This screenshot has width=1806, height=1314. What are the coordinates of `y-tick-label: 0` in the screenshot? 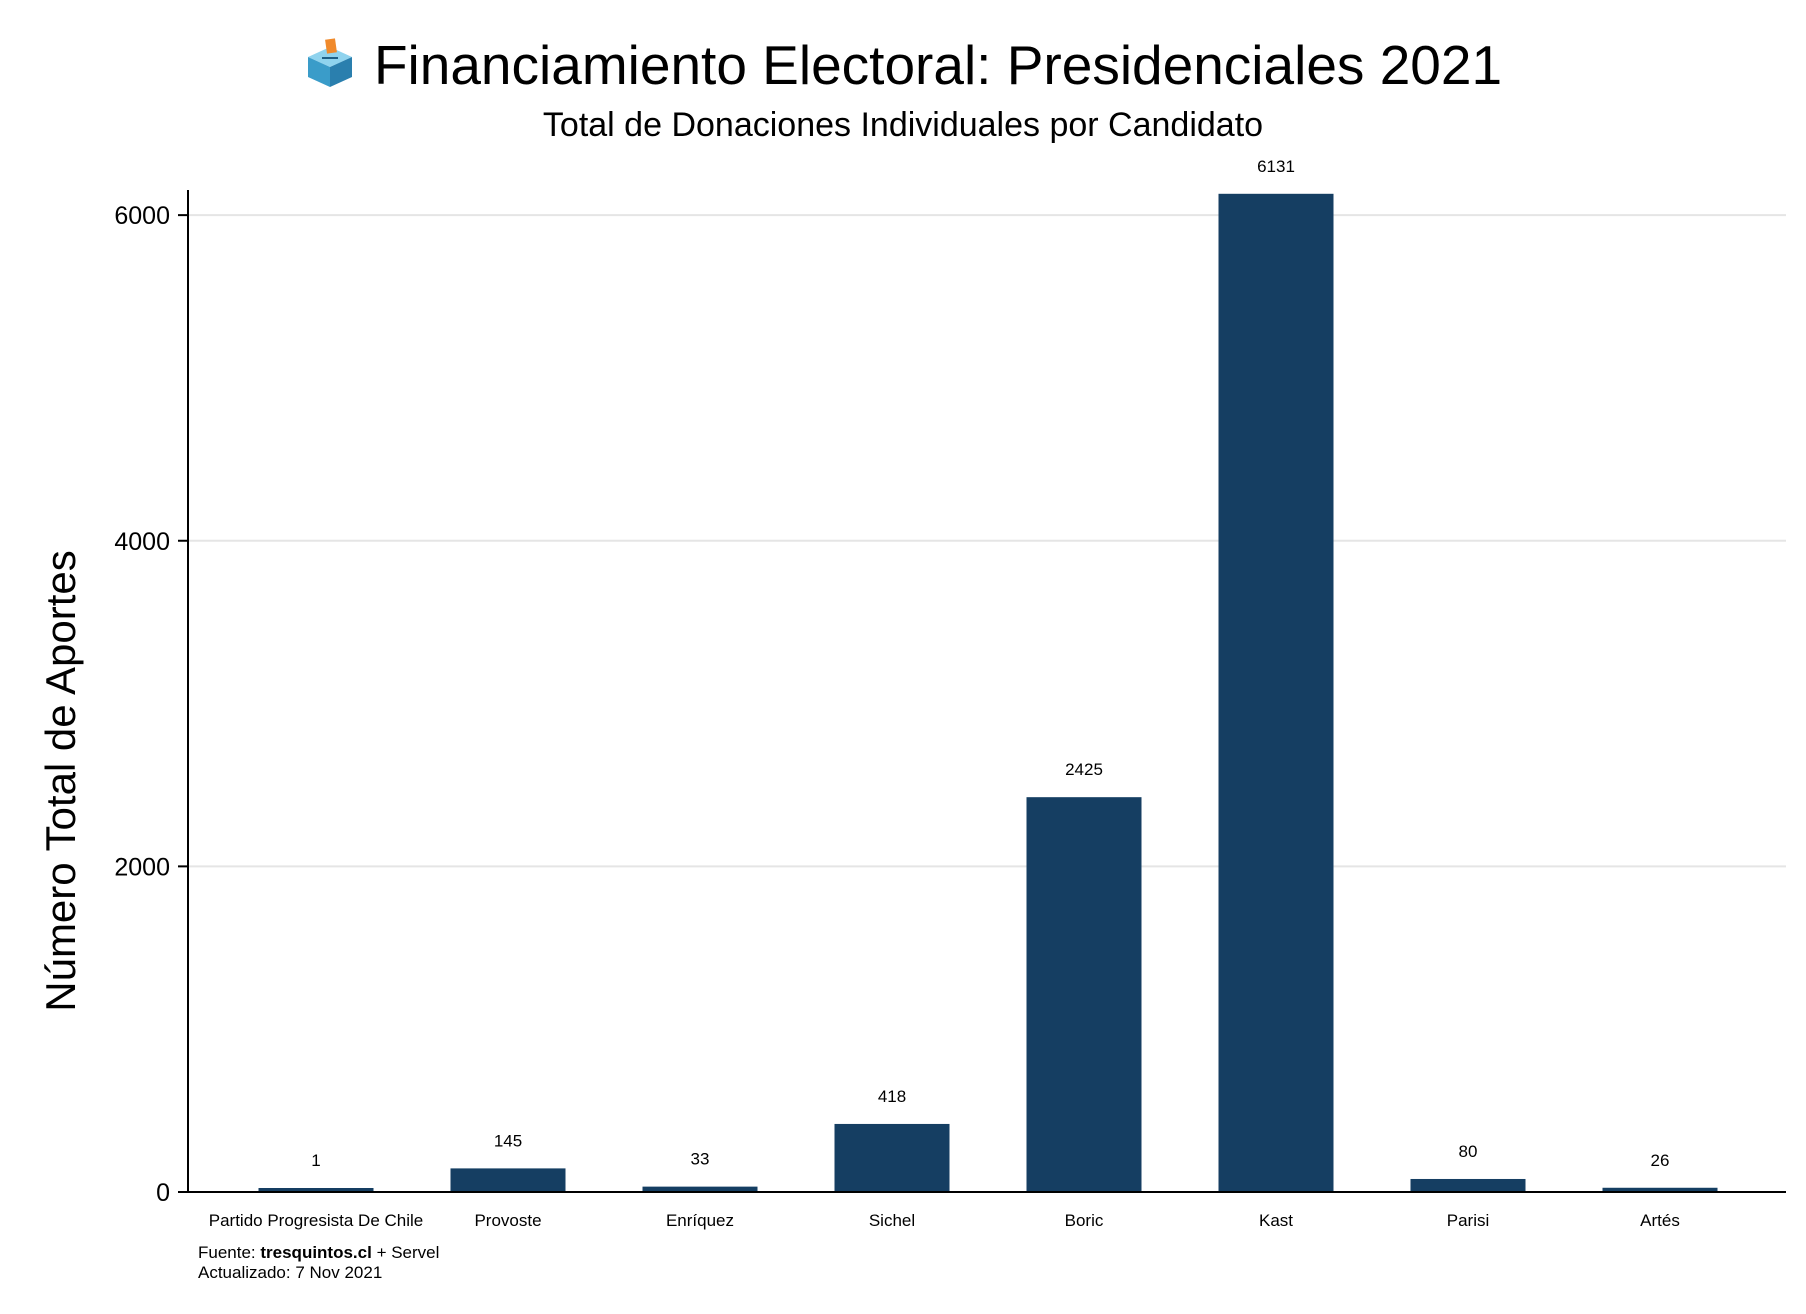 It's located at (163, 1193).